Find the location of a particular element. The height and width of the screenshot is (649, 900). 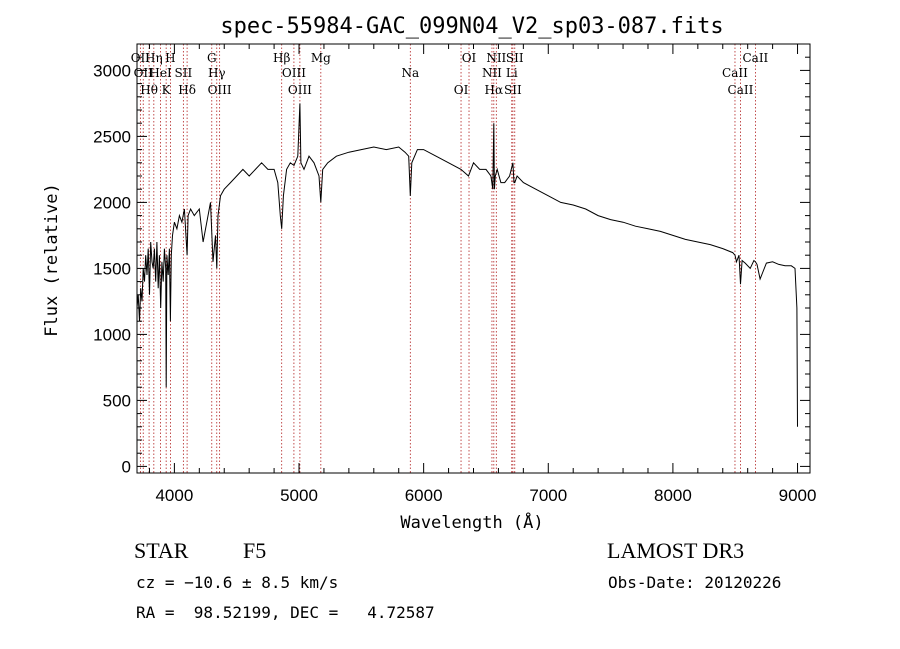

redshift-text: cz = −10.6 ± 8.5 km/s is located at coordinates (237, 582).